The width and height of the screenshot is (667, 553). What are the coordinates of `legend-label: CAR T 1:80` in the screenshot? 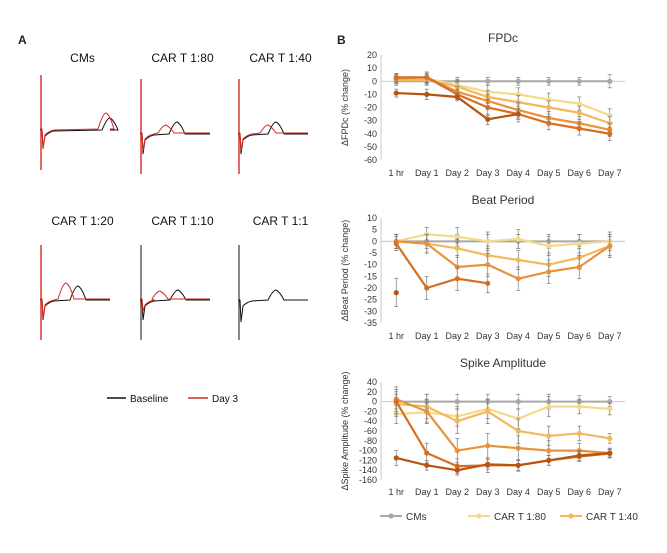 It's located at (520, 517).